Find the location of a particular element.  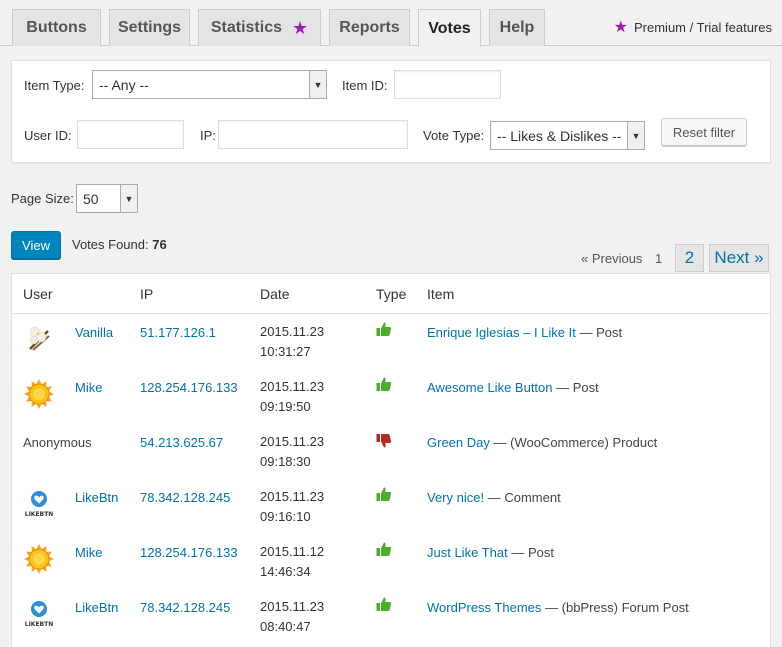

ip-label: IP: is located at coordinates (208, 135).